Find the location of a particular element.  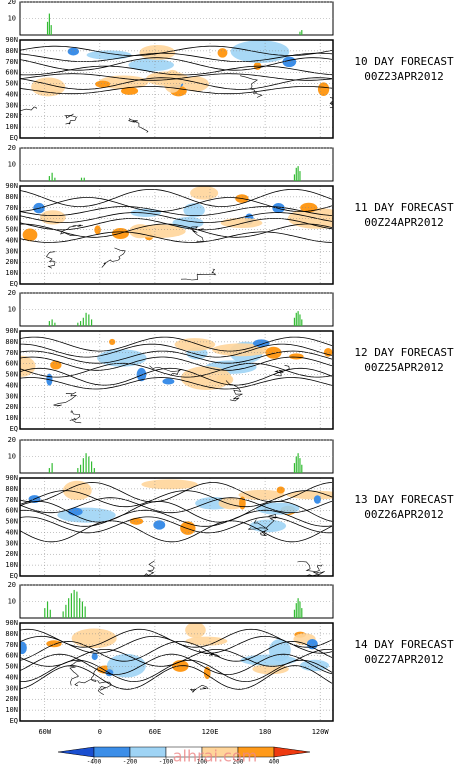

lon-label: 60W is located at coordinates (44, 732).